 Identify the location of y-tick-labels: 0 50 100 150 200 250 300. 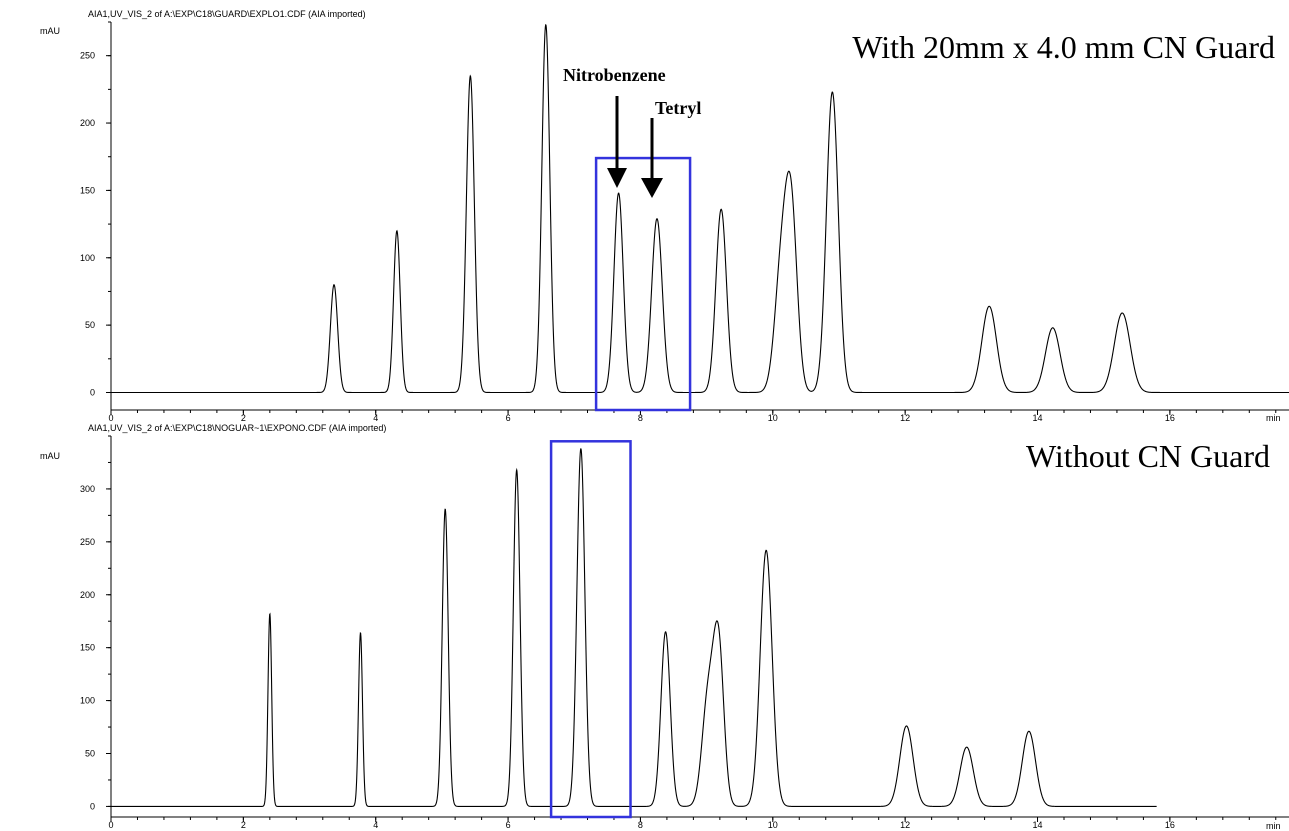
(87, 648).